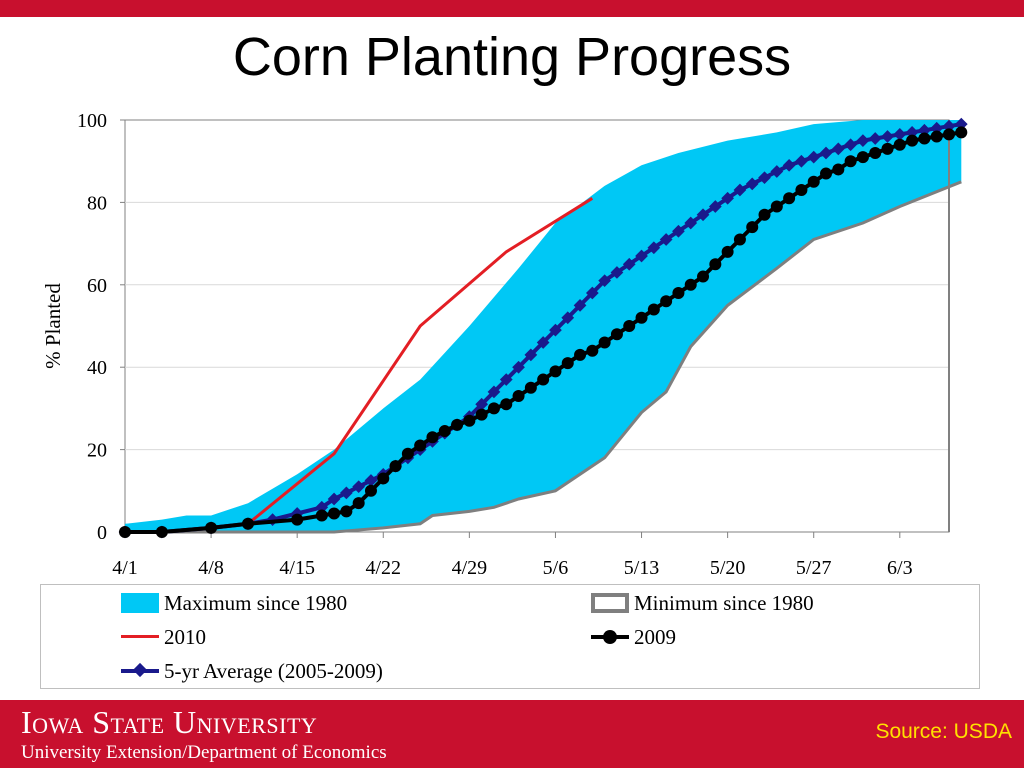  What do you see at coordinates (185, 636) in the screenshot?
I see `legend-label-2010: 2010` at bounding box center [185, 636].